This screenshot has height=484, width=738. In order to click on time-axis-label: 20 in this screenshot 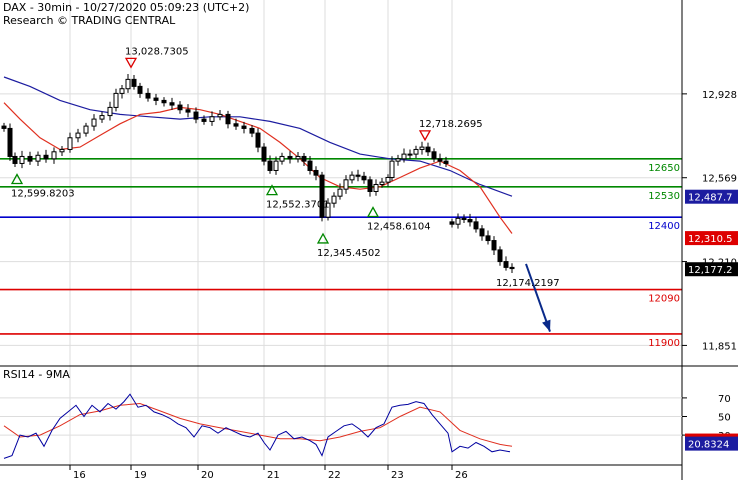, I will do `click(207, 475)`.